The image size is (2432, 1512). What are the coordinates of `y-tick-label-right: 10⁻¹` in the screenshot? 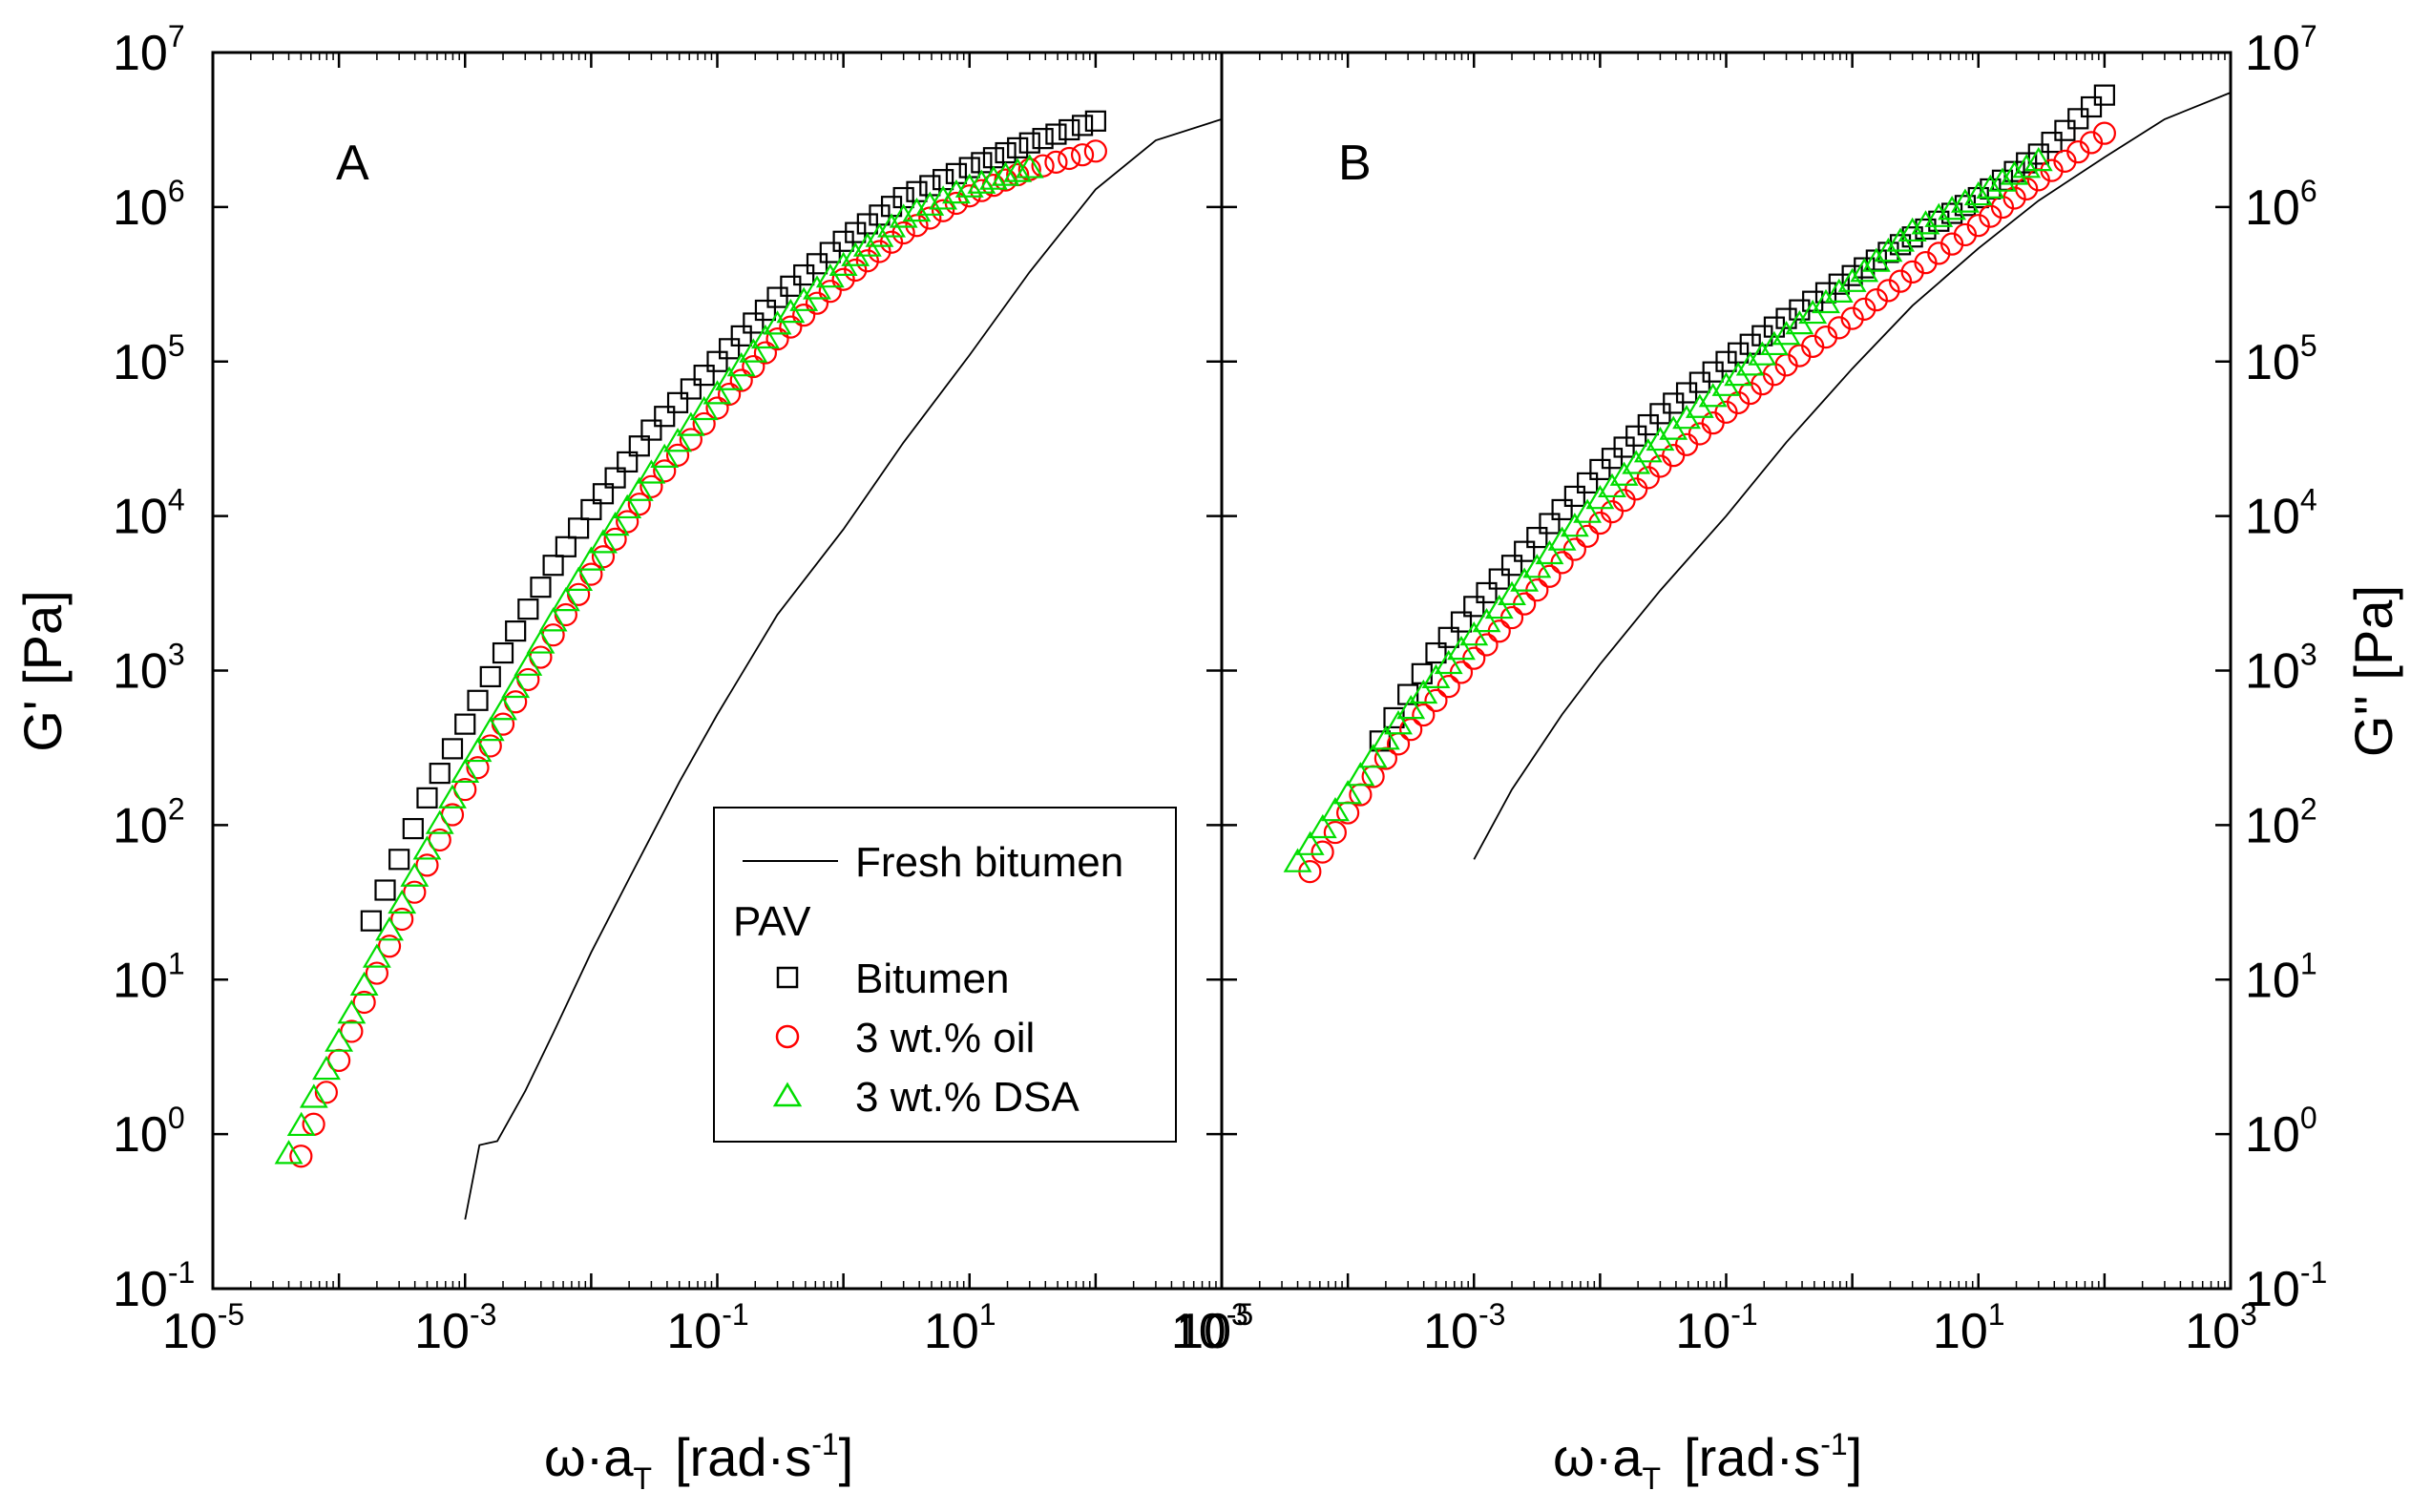 It's located at (2286, 1286).